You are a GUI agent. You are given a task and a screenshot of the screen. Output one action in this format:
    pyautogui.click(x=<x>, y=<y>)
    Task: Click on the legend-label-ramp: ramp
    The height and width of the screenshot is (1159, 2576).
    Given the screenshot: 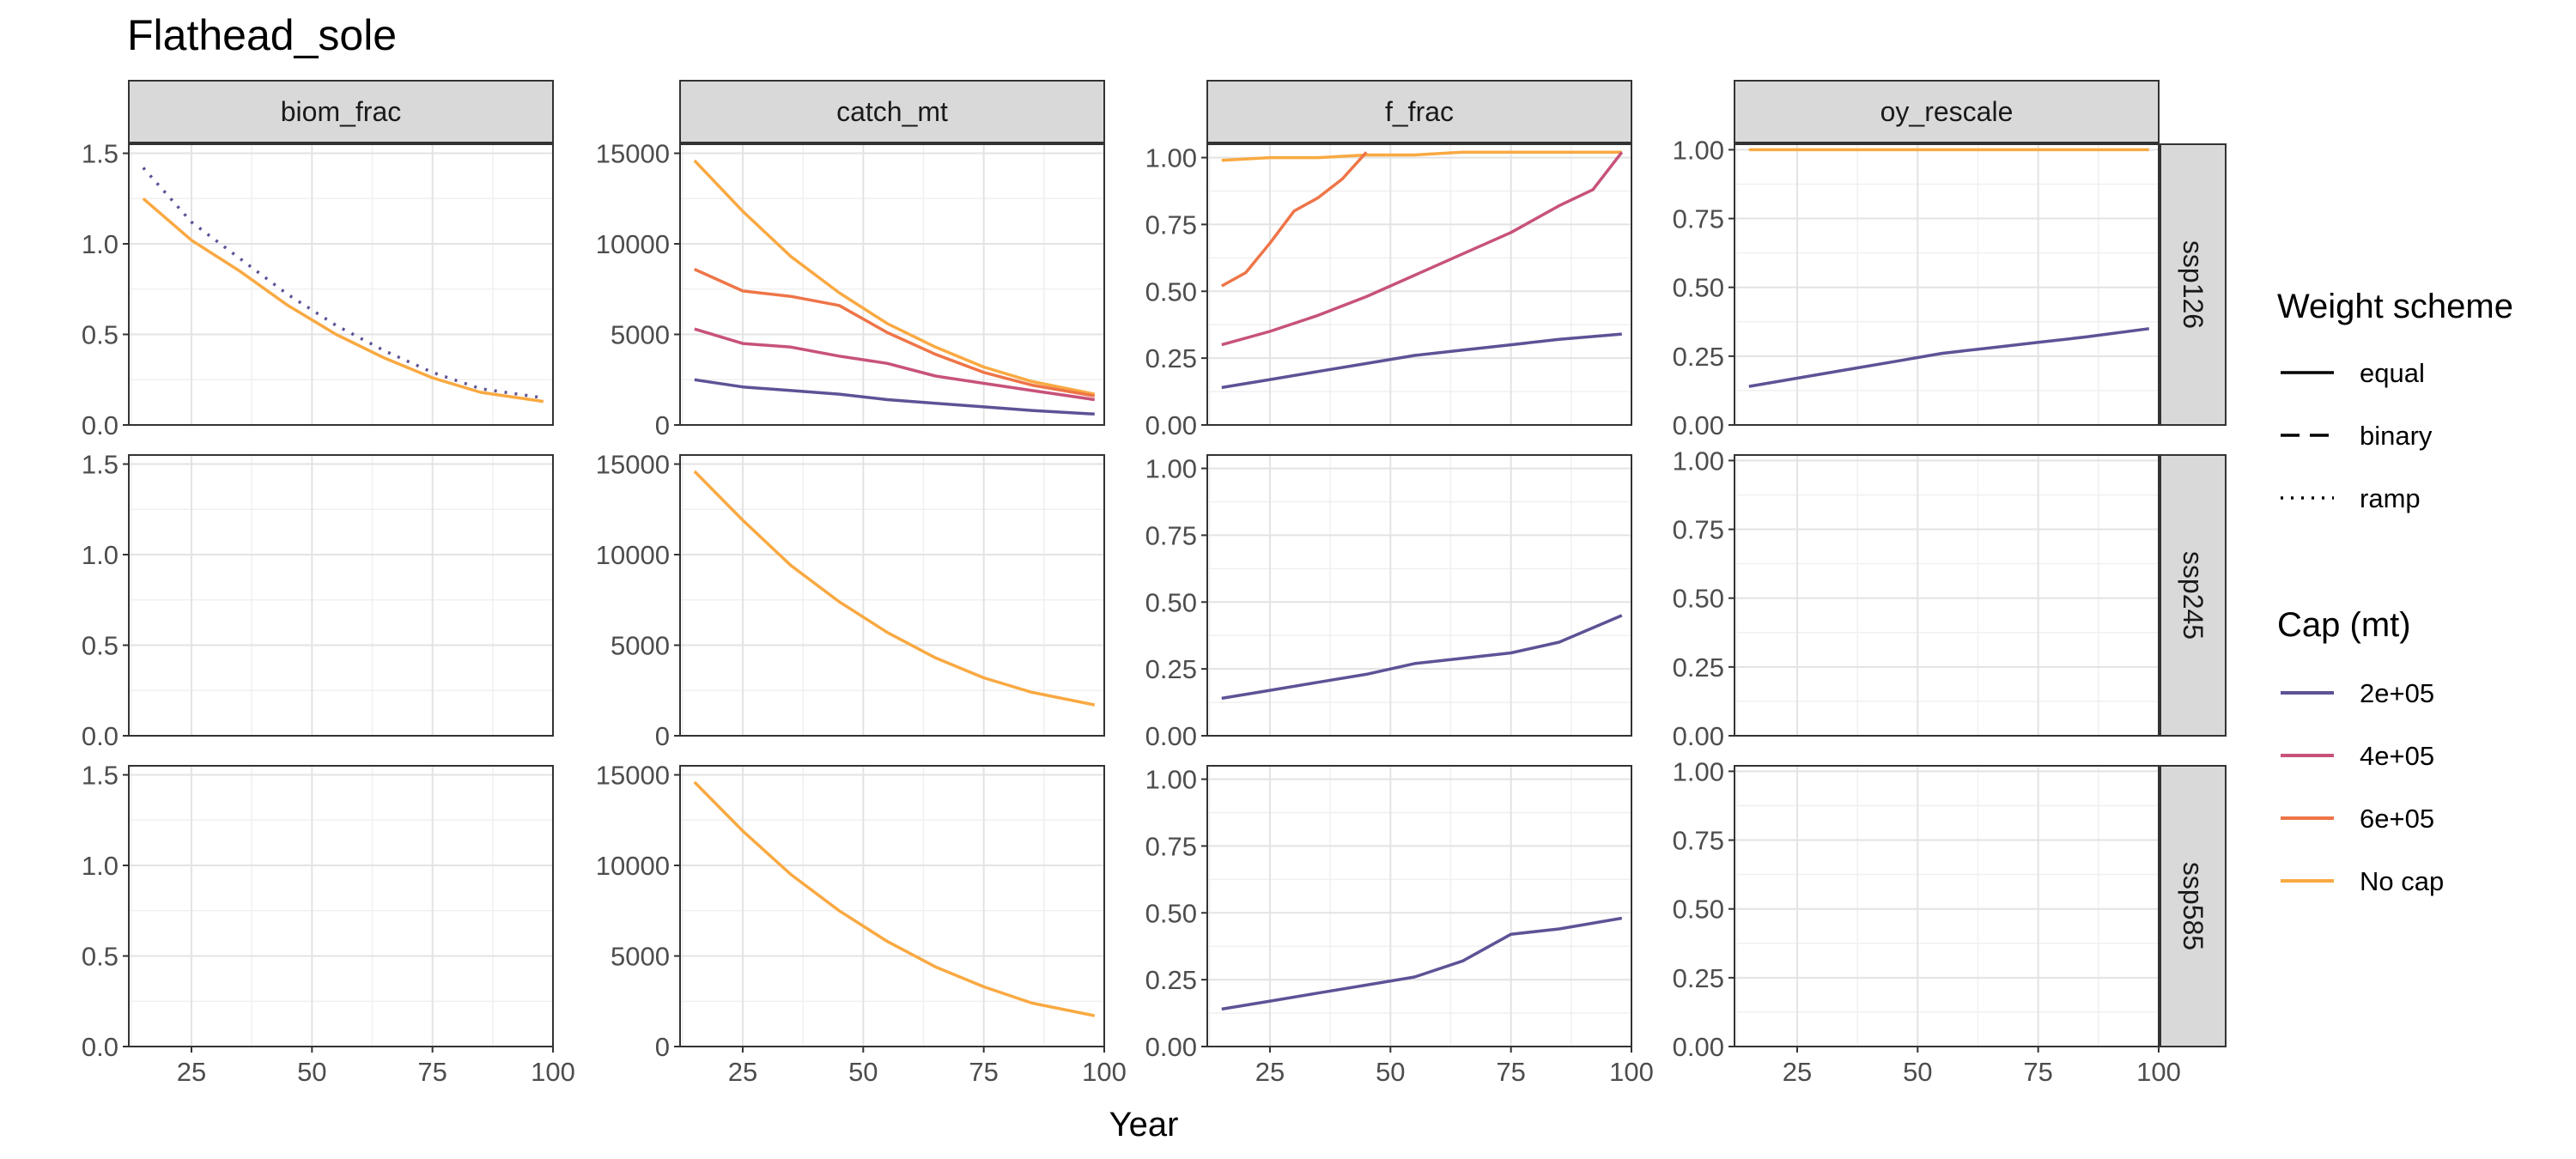 What is the action you would take?
    pyautogui.click(x=2390, y=498)
    